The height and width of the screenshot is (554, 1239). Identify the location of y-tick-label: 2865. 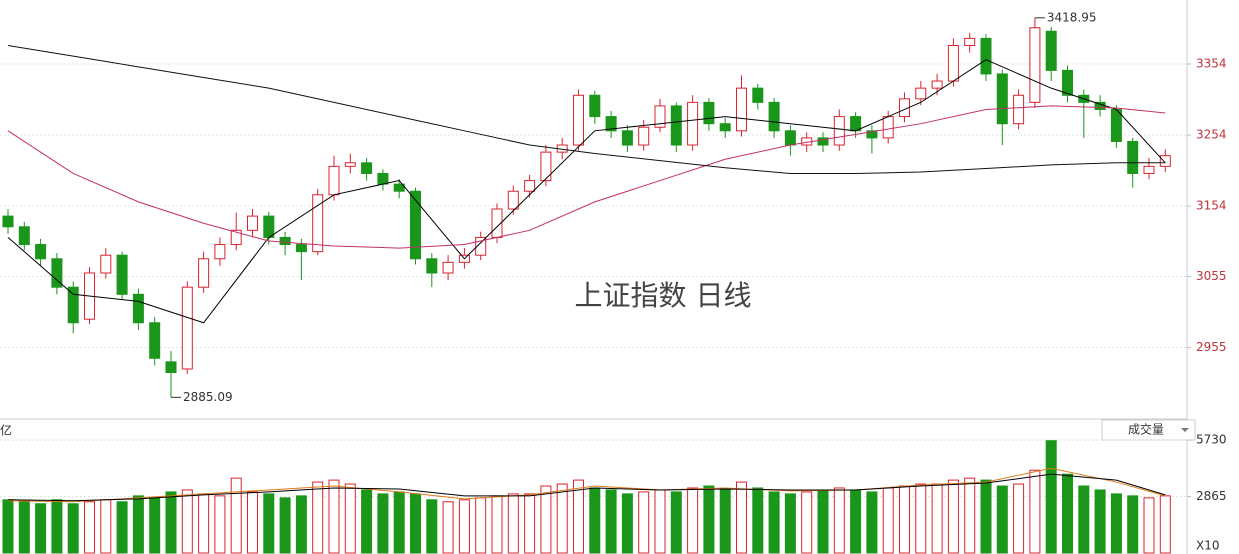
(1211, 496).